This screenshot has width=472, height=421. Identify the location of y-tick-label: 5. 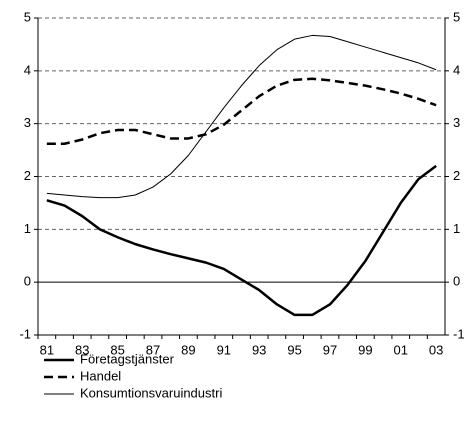
(27, 16).